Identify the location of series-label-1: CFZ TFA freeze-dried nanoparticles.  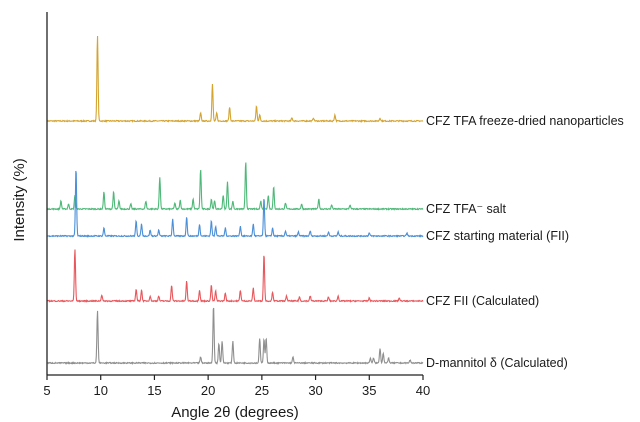
(525, 121).